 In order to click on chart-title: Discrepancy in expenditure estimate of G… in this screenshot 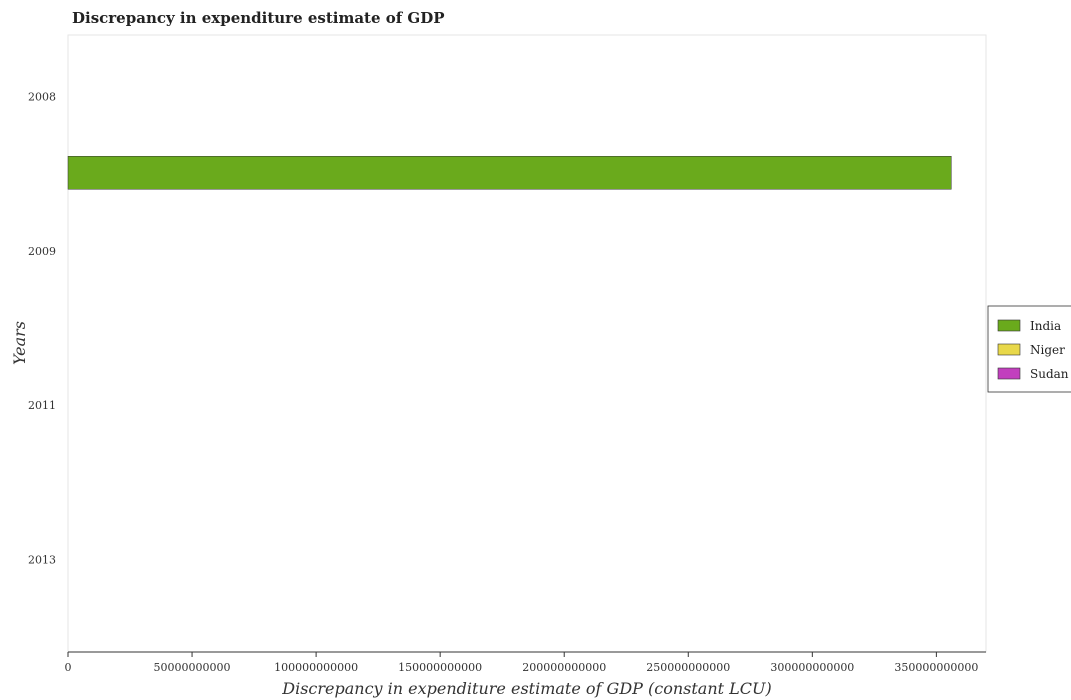, I will do `click(258, 18)`.